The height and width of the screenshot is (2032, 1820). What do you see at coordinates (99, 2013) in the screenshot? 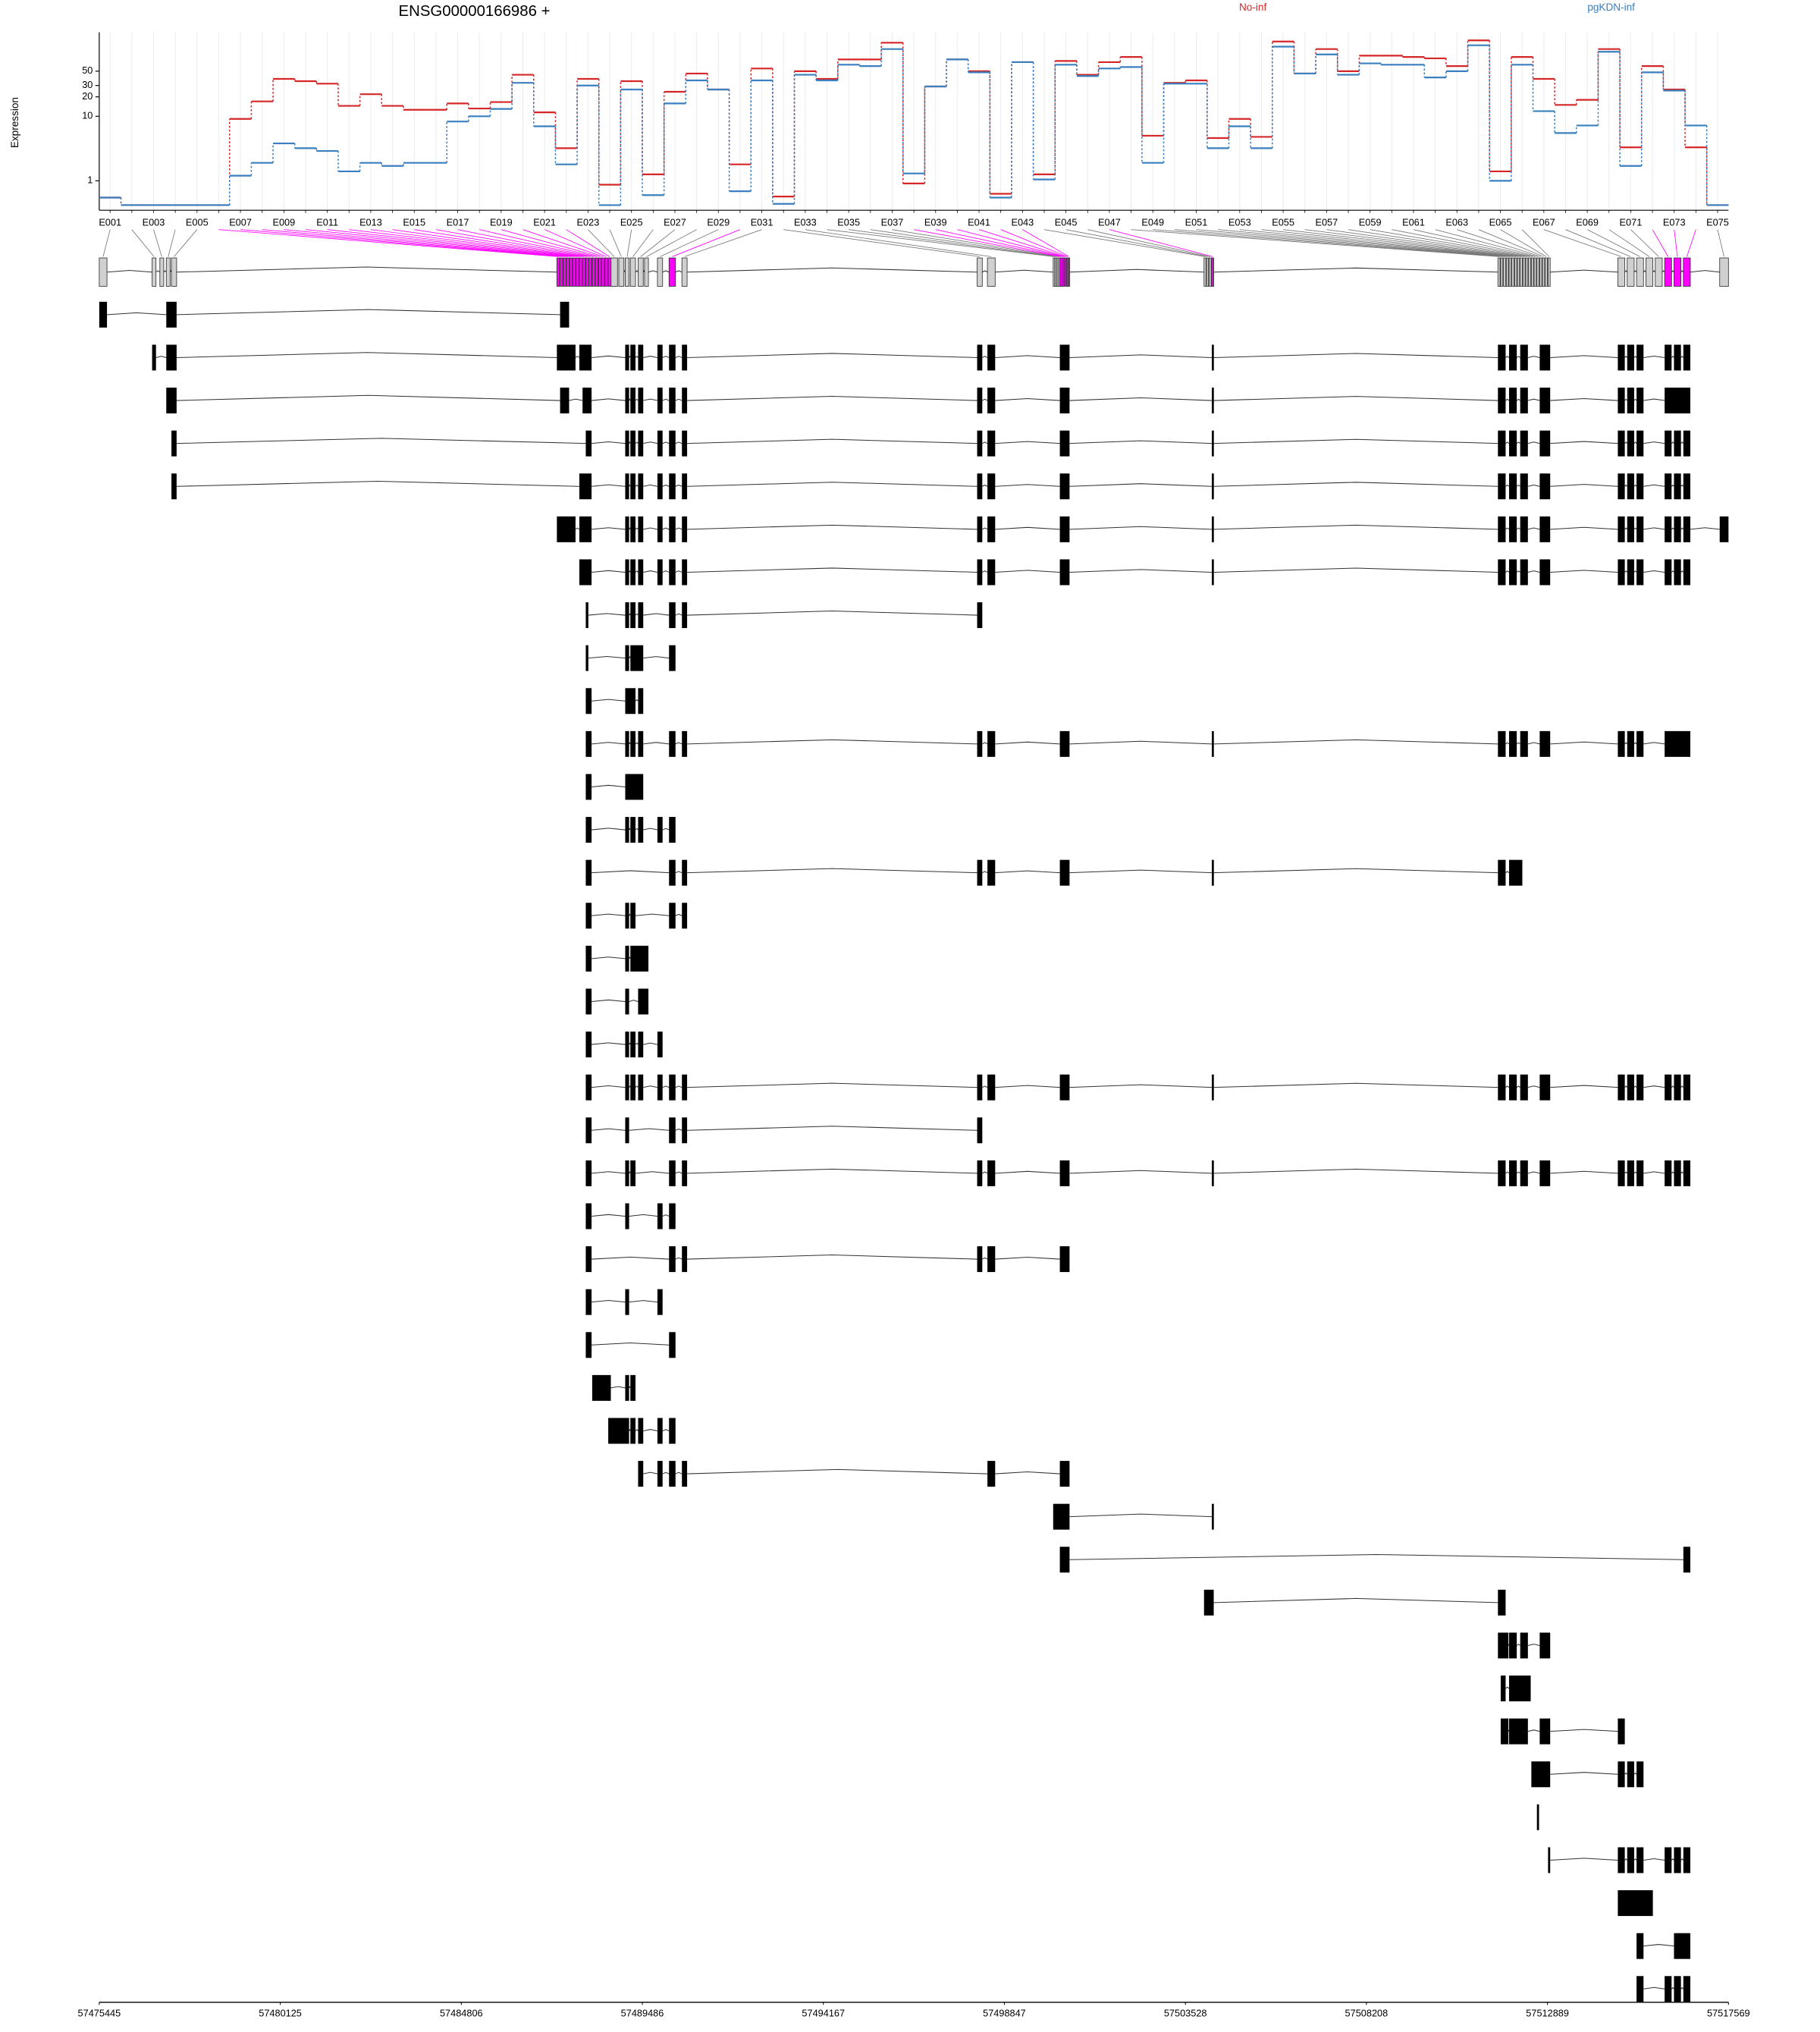
I see `genomic-tick-label: 57475445` at bounding box center [99, 2013].